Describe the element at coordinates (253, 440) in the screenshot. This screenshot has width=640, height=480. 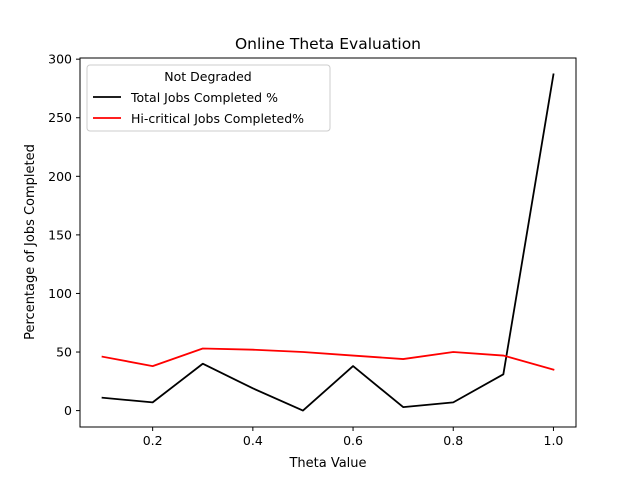
I see `x-tick-label: 0.4` at that location.